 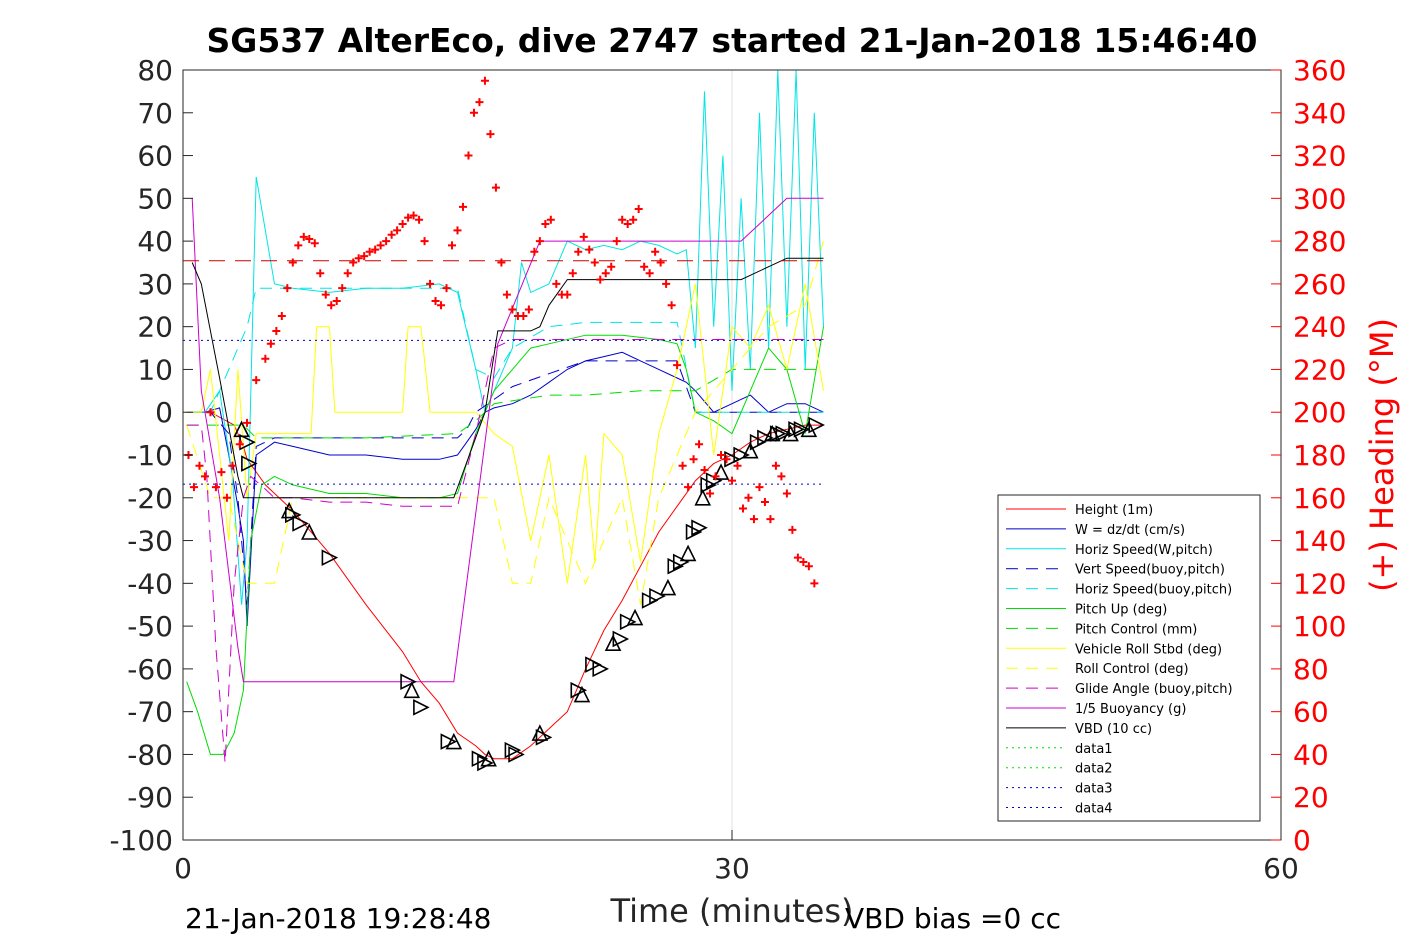 I want to click on y-right-tick-label: 240, so click(x=1319, y=327).